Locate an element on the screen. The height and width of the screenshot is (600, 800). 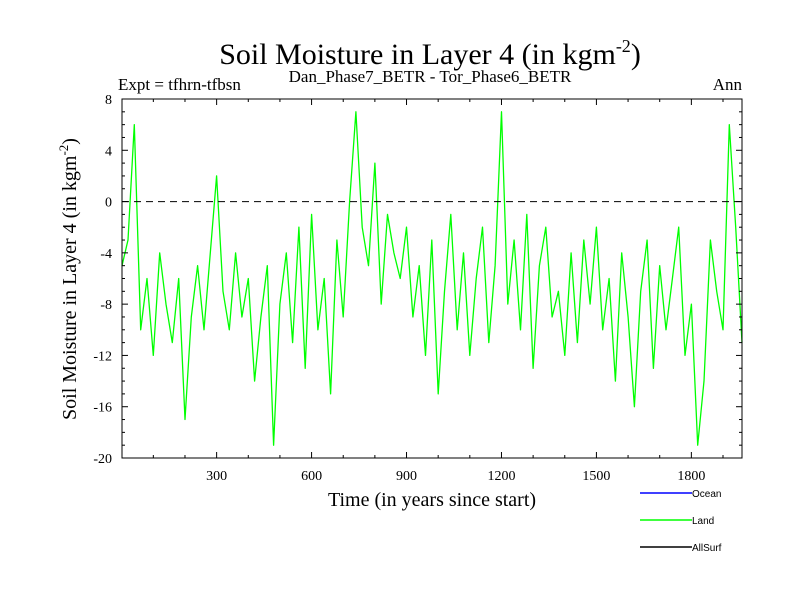
y-tick-label: -12 is located at coordinates (102, 356).